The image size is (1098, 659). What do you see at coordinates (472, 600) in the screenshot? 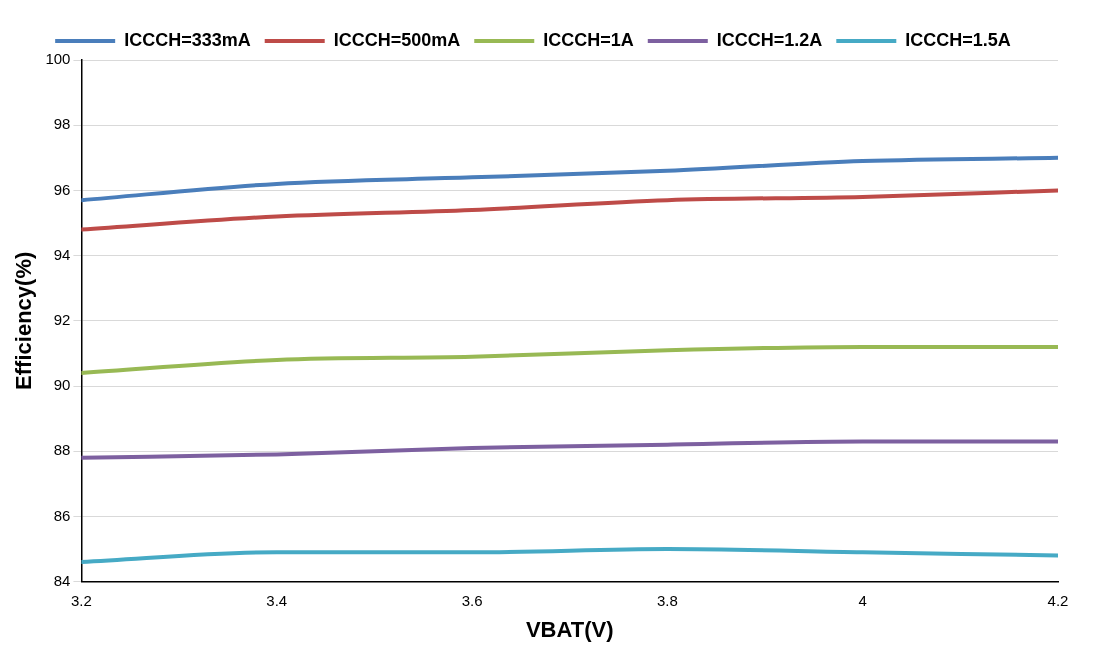
I see `x-tick-label: 3.6` at bounding box center [472, 600].